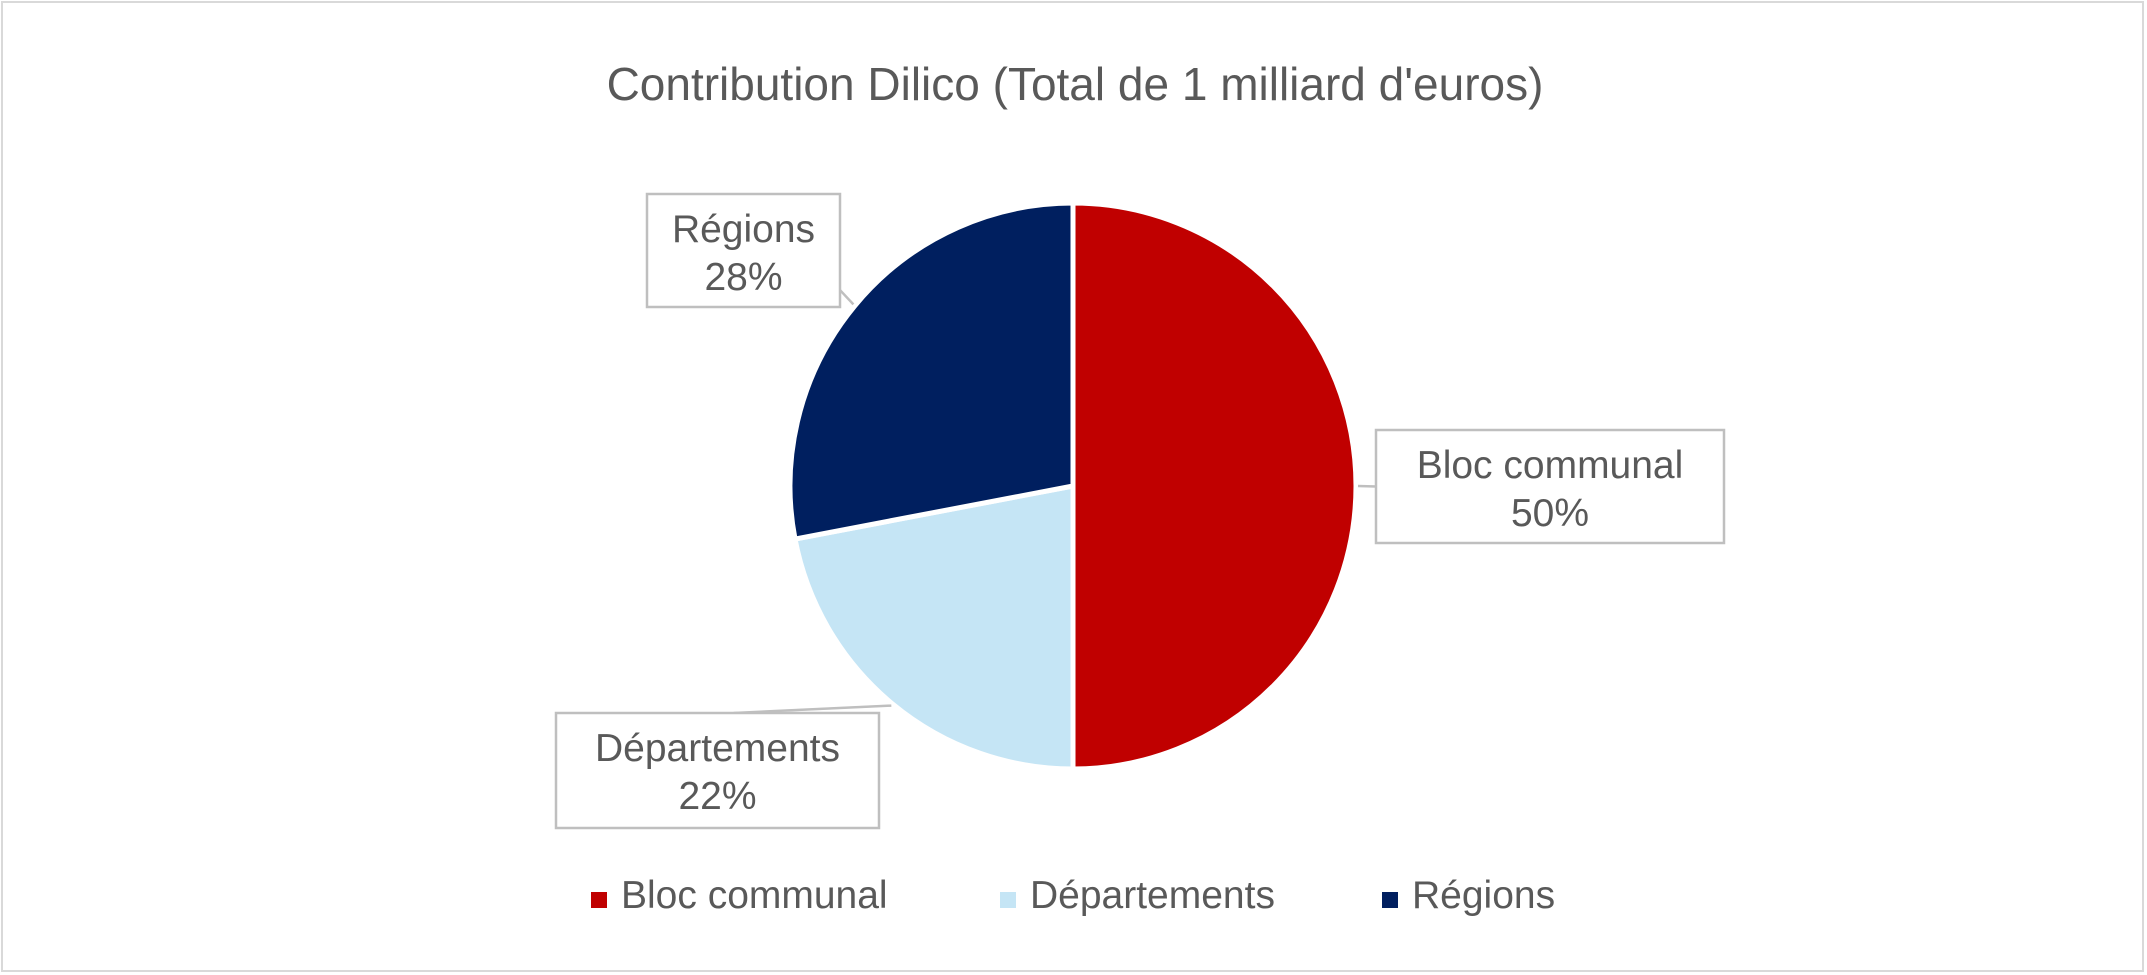 The width and height of the screenshot is (2147, 975). What do you see at coordinates (1214, 486) in the screenshot?
I see `pie-slice-bloc-communal` at bounding box center [1214, 486].